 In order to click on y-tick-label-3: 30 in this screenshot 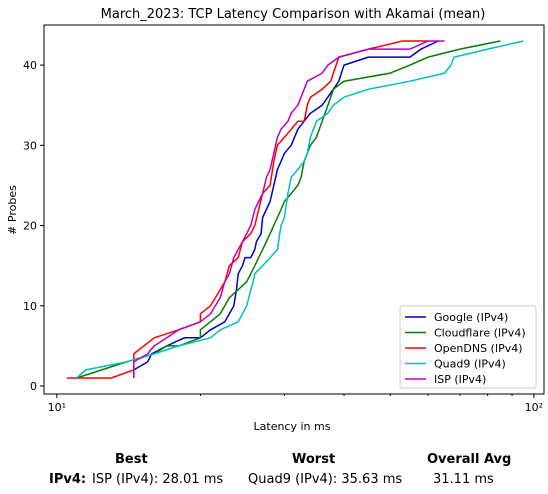, I will do `click(30, 145)`.